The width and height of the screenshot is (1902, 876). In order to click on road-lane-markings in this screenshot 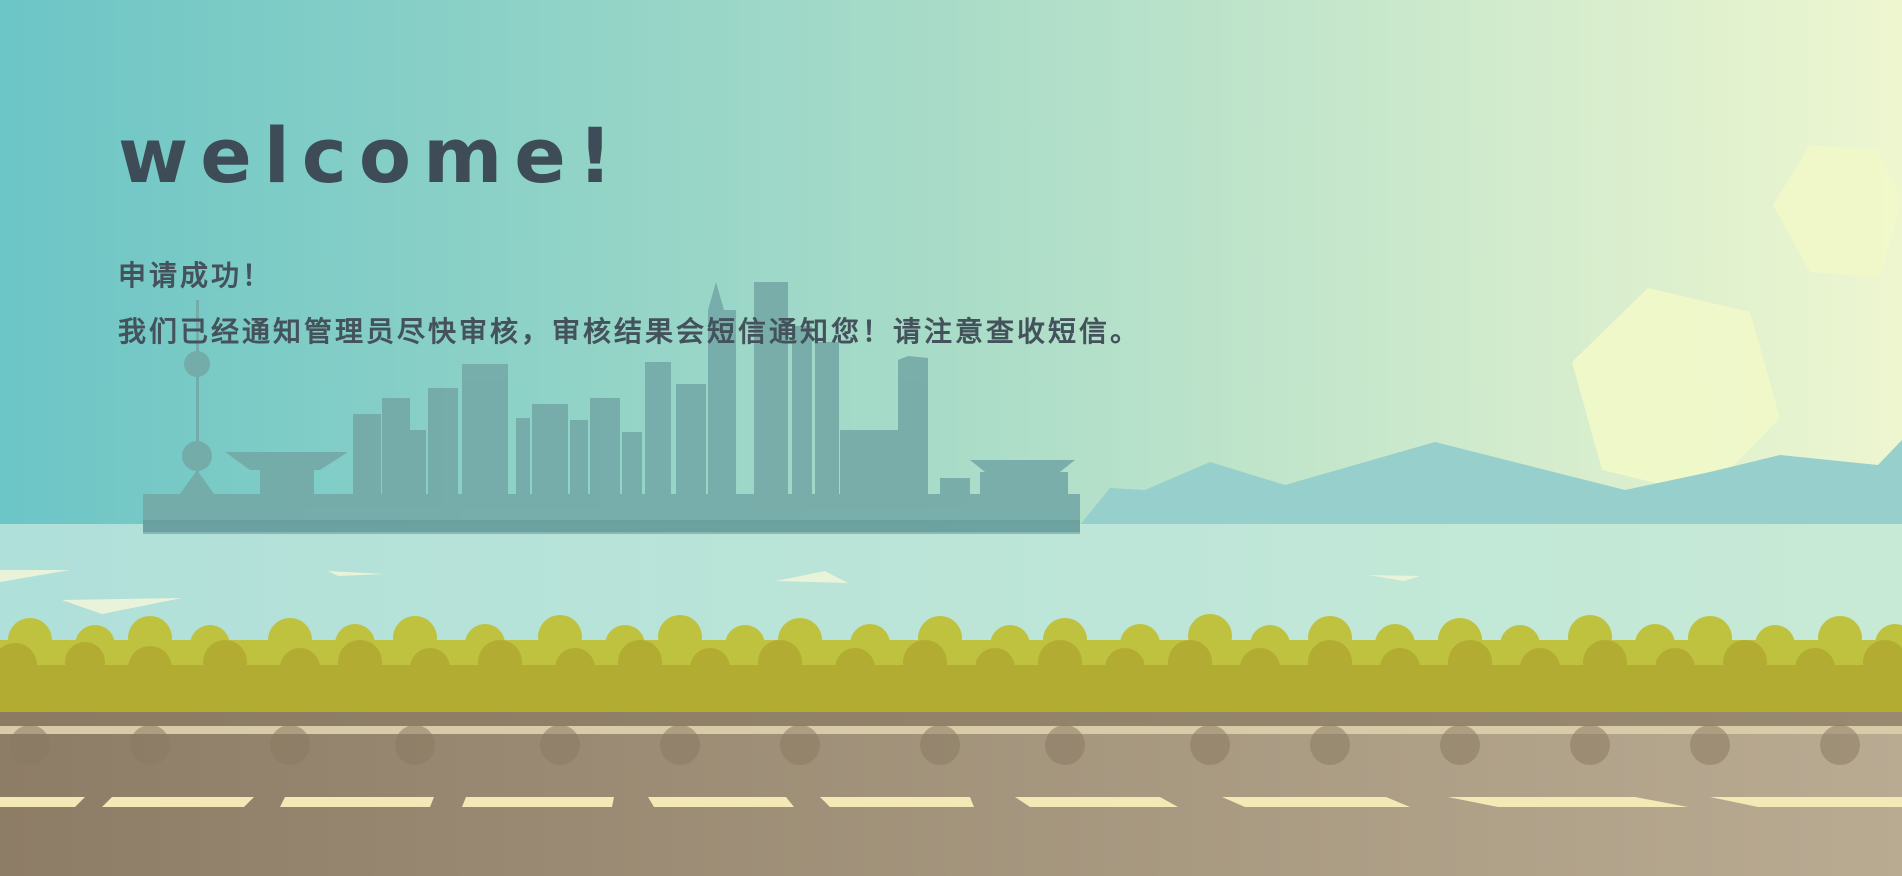, I will do `click(951, 802)`.